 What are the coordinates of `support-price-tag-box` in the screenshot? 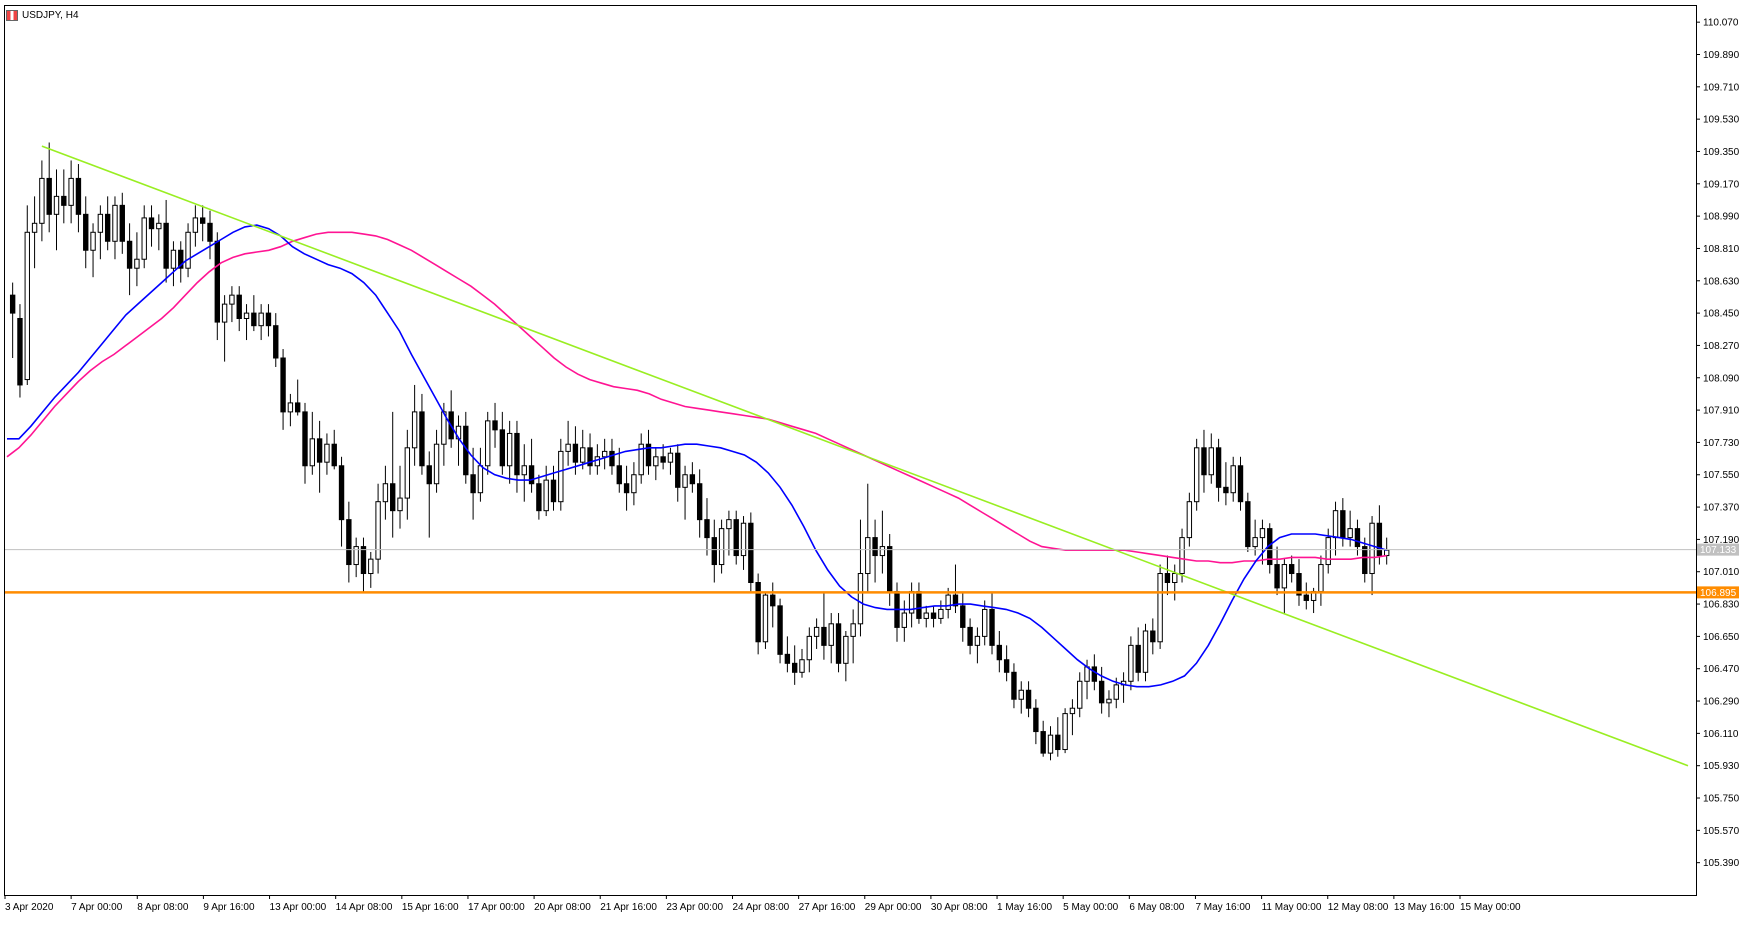 It's located at (1718, 592).